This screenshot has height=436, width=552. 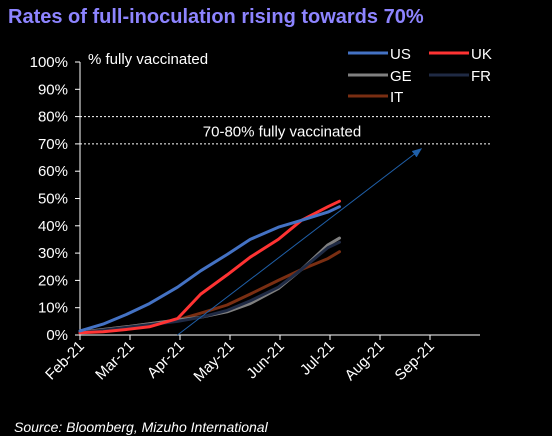 What do you see at coordinates (396, 97) in the screenshot?
I see `legend-label-it: IT` at bounding box center [396, 97].